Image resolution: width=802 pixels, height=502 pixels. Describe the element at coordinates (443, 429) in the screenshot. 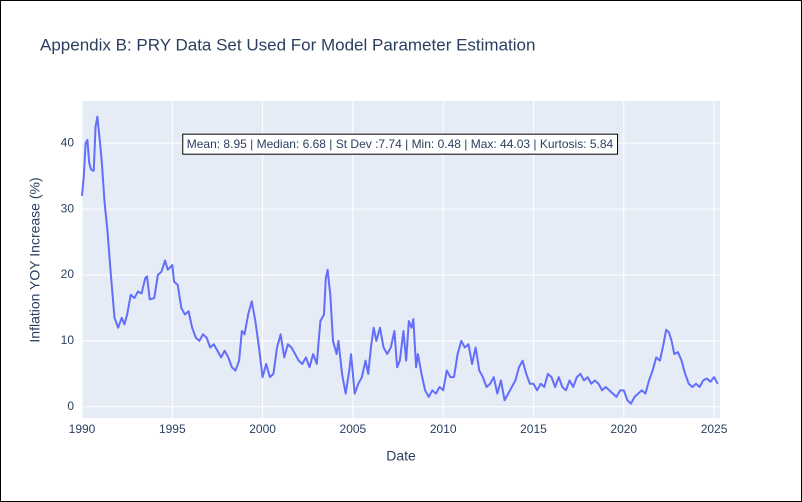

I see `x-tick-label: 2010` at that location.